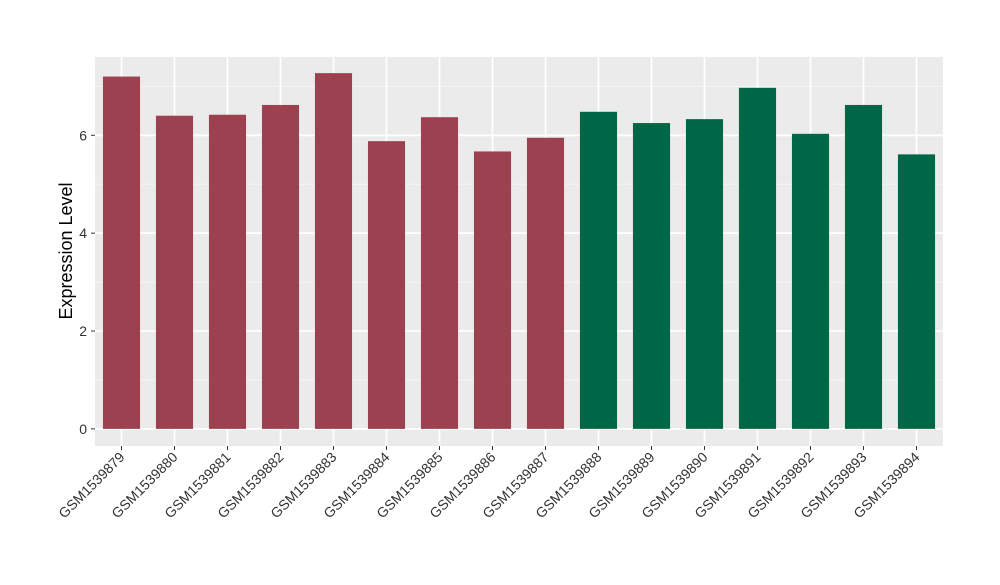 Image resolution: width=1000 pixels, height=585 pixels. What do you see at coordinates (598, 270) in the screenshot?
I see `bar-GSM1539888` at bounding box center [598, 270].